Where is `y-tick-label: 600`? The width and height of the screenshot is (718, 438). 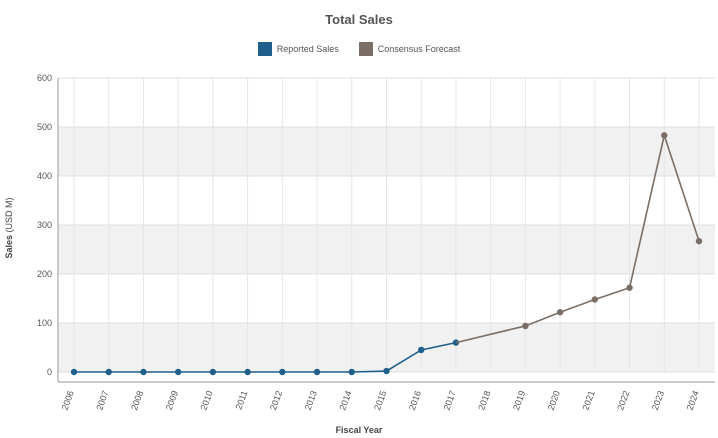
y-tick-label: 600 is located at coordinates (44, 78).